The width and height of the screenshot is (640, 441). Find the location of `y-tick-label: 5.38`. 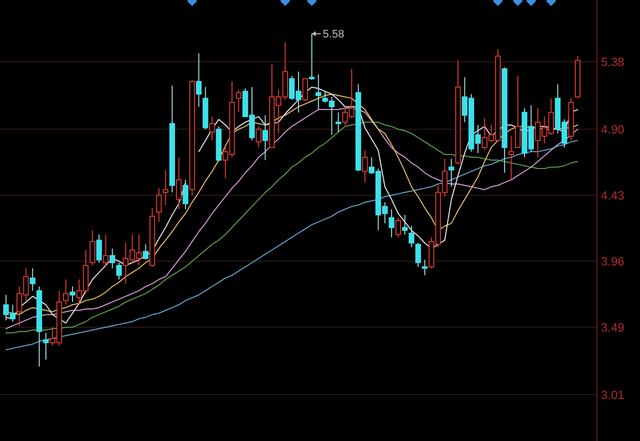

y-tick-label: 5.38 is located at coordinates (613, 61).